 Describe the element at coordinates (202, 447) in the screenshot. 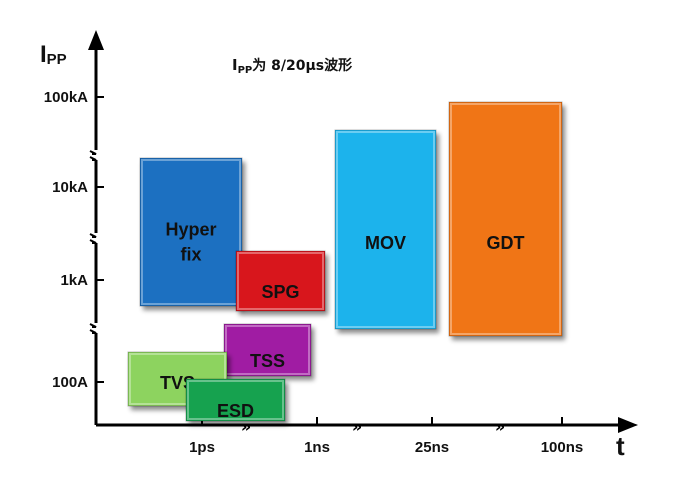

I see `x-tick-label: 1ps` at that location.